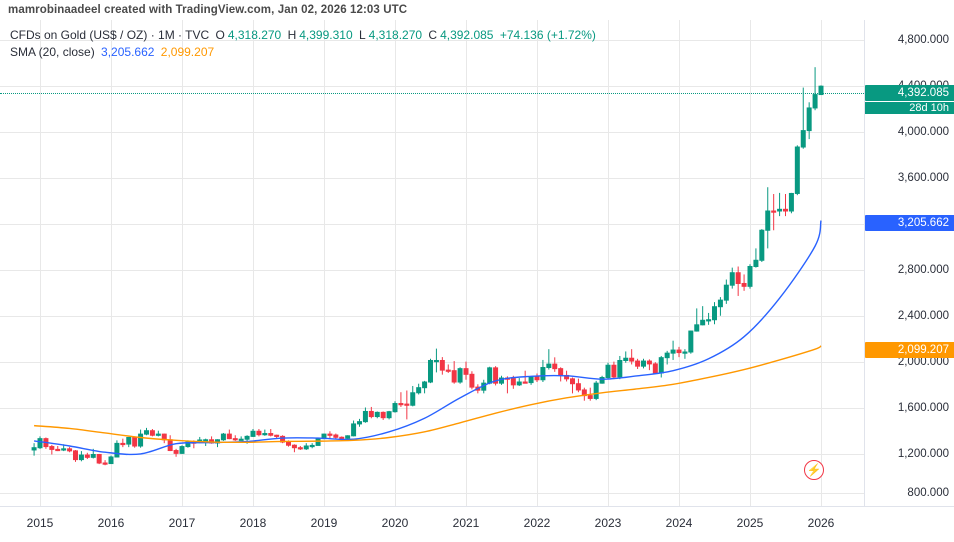  I want to click on event-flag-icon: ⚡, so click(814, 470).